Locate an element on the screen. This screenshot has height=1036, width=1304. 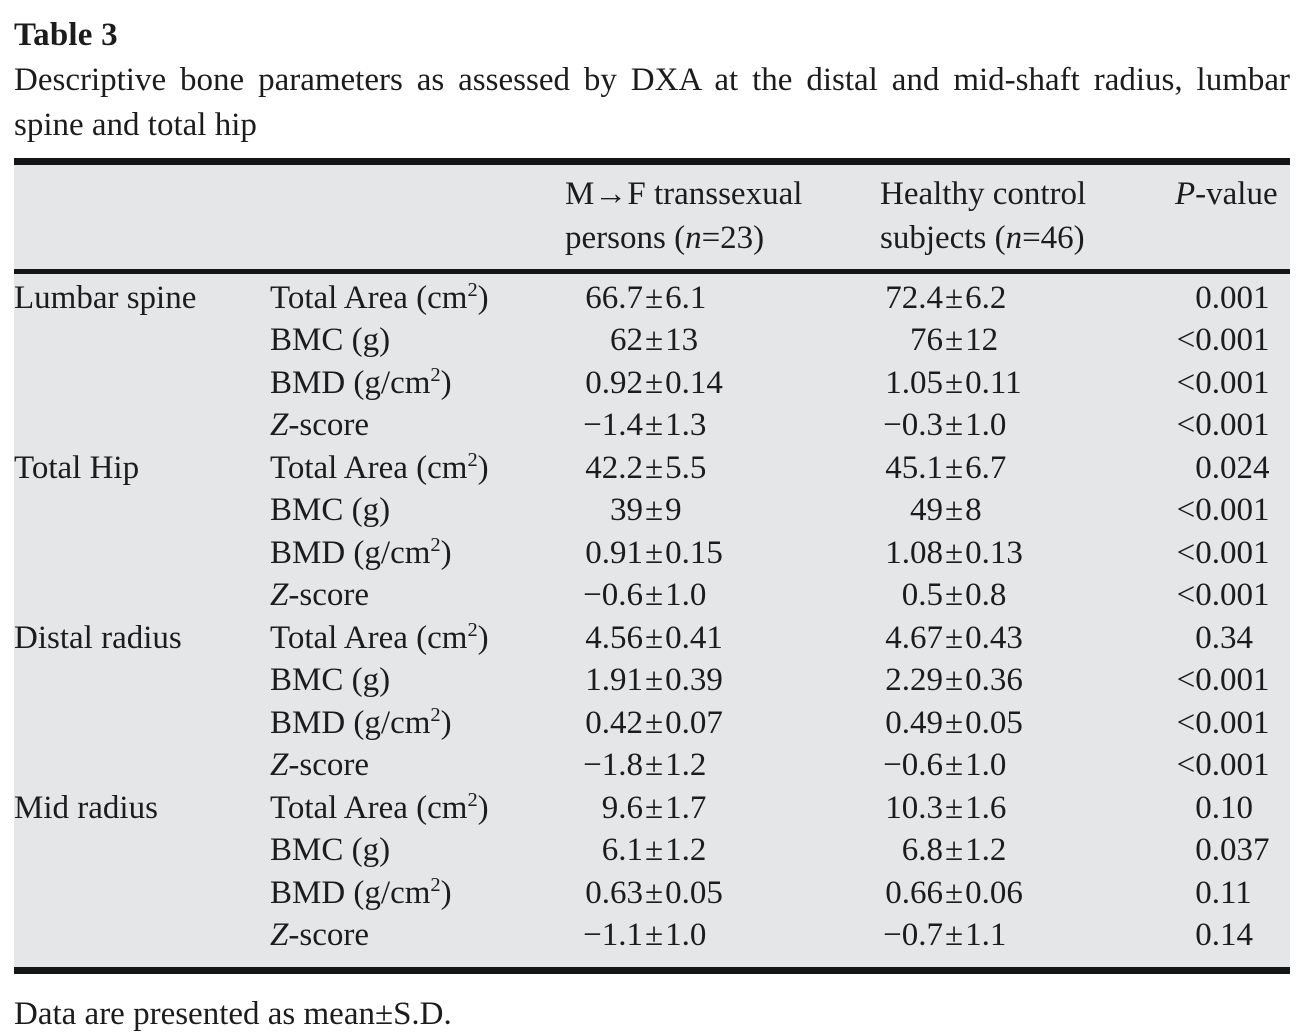
header-spacer-site is located at coordinates (142, 216).